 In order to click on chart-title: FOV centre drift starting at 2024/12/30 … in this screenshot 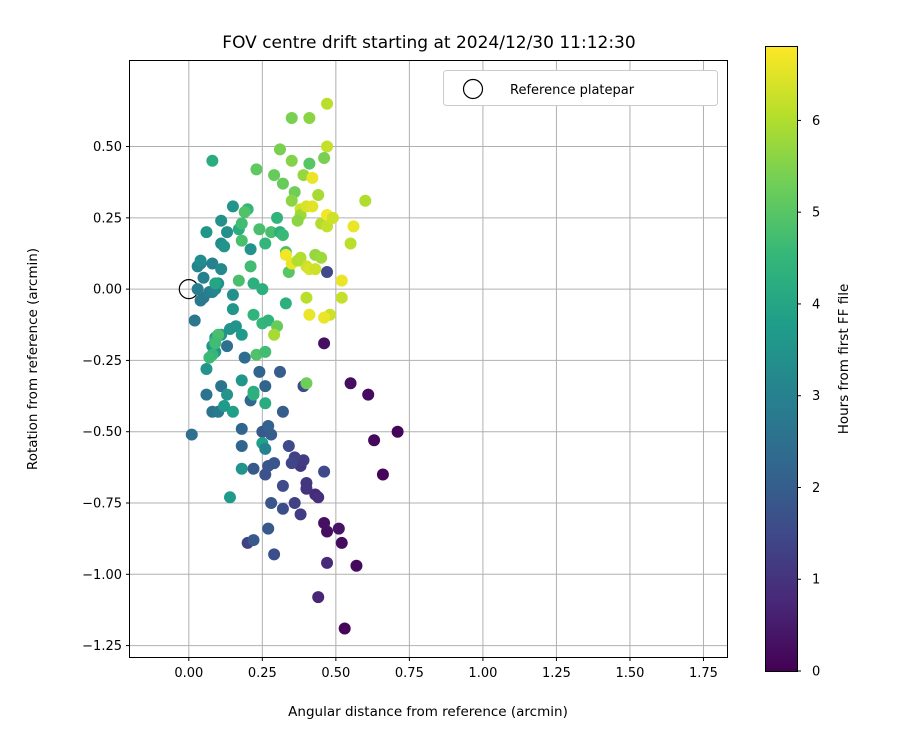, I will do `click(428, 43)`.